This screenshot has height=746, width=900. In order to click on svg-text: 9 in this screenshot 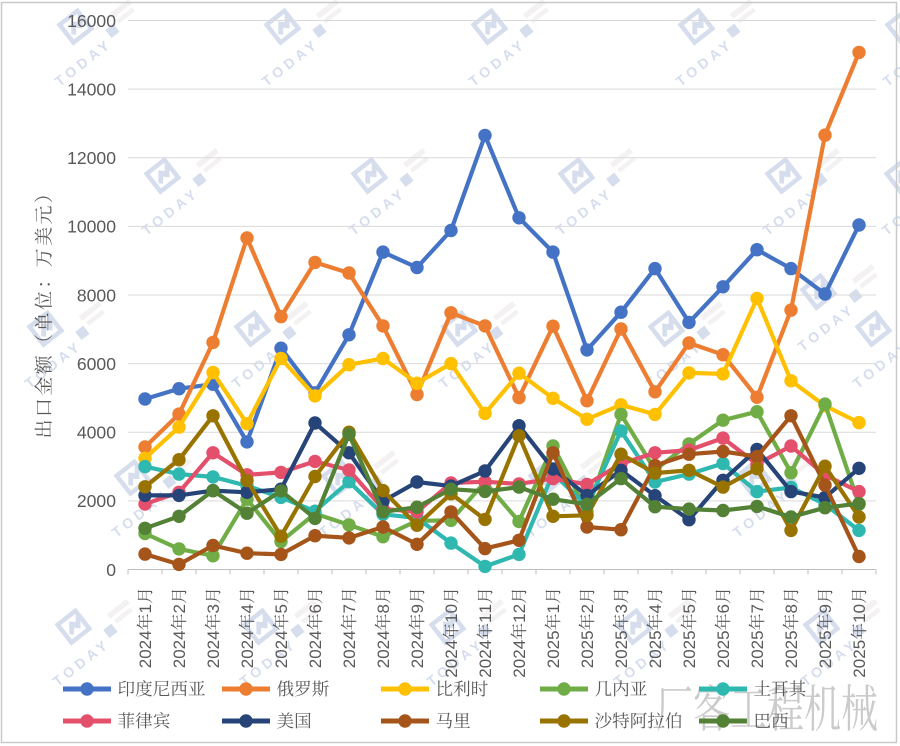, I will do `click(417, 608)`.